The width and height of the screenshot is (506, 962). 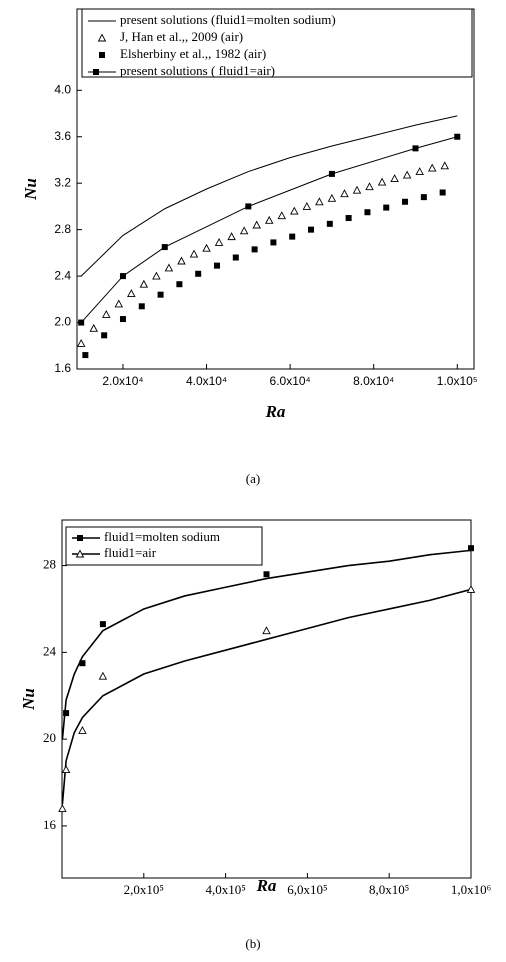 What do you see at coordinates (269, 196) in the screenshot?
I see `series-line` at bounding box center [269, 196].